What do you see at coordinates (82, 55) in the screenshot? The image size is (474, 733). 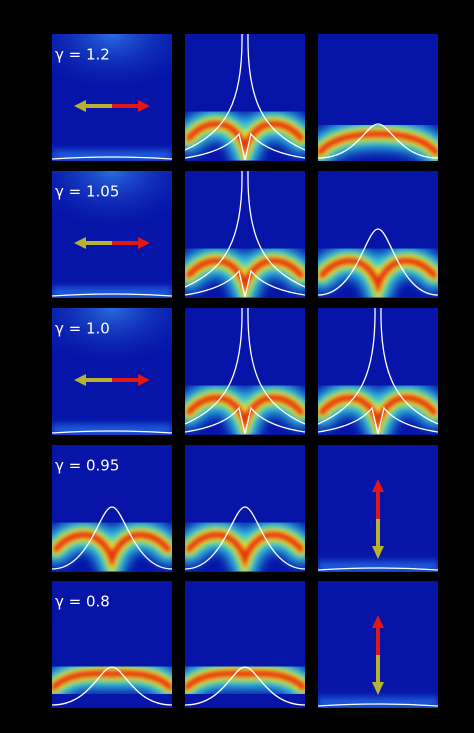 I see `row-label: γ = 1.2` at bounding box center [82, 55].